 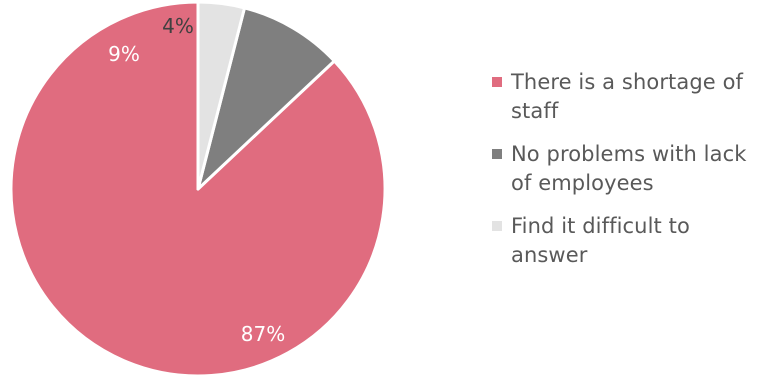 I want to click on legend-item-difficult-to-answer: Find it difficult to answer, so click(x=622, y=241).